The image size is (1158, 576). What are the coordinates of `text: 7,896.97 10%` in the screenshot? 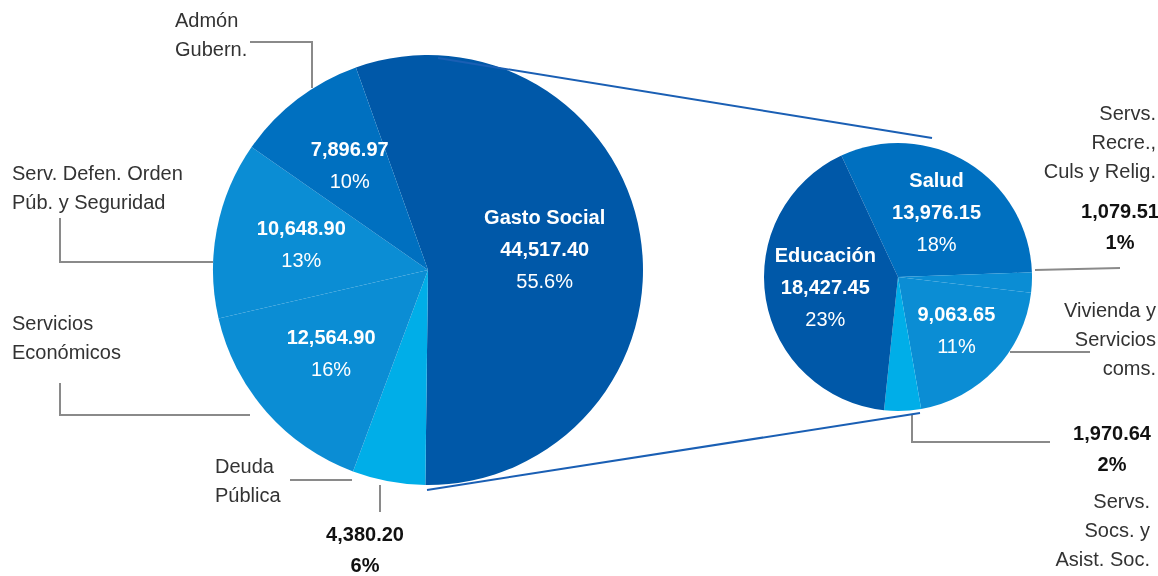 It's located at (349, 165).